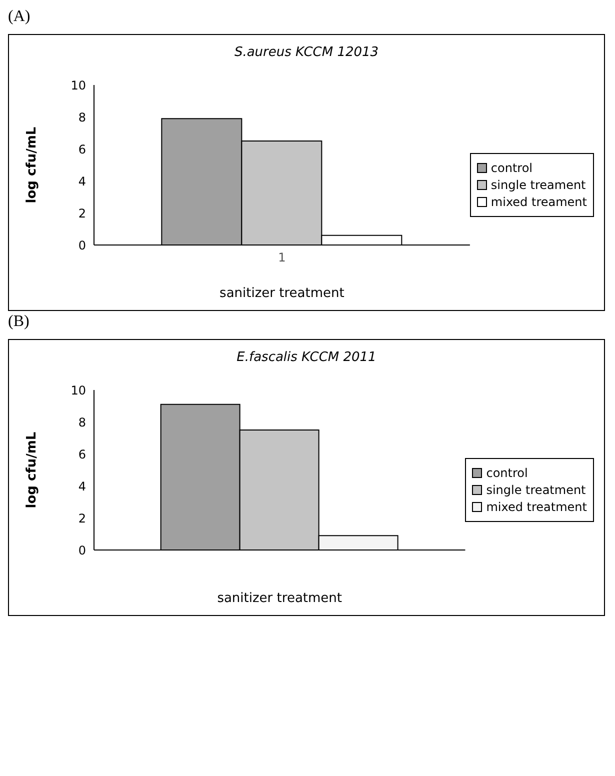  Describe the element at coordinates (536, 490) in the screenshot. I see `legend-label: single treatment` at that location.